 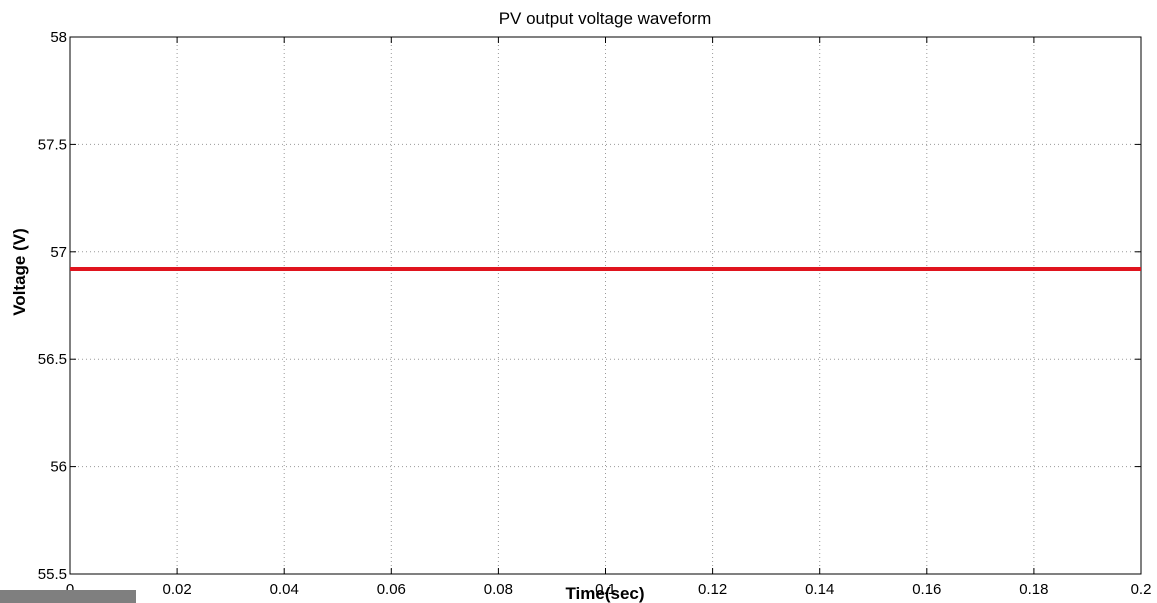 What do you see at coordinates (52, 144) in the screenshot?
I see `y-tick-label: 57.5` at bounding box center [52, 144].